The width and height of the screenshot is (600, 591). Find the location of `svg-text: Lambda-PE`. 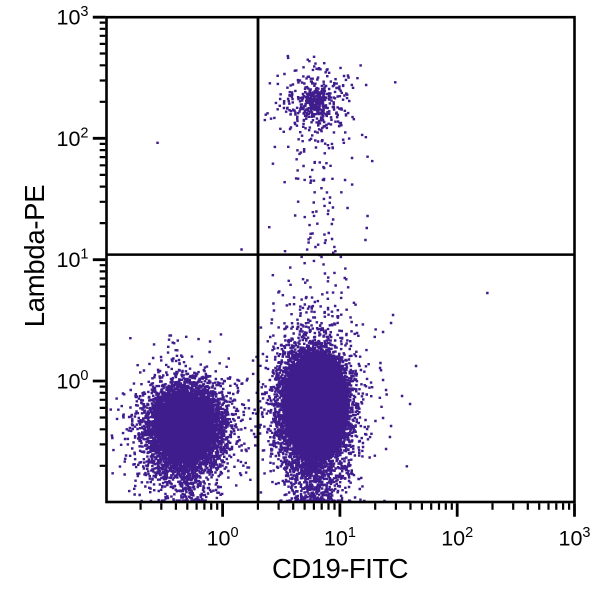

svg-text: Lambda-PE is located at coordinates (34, 256).